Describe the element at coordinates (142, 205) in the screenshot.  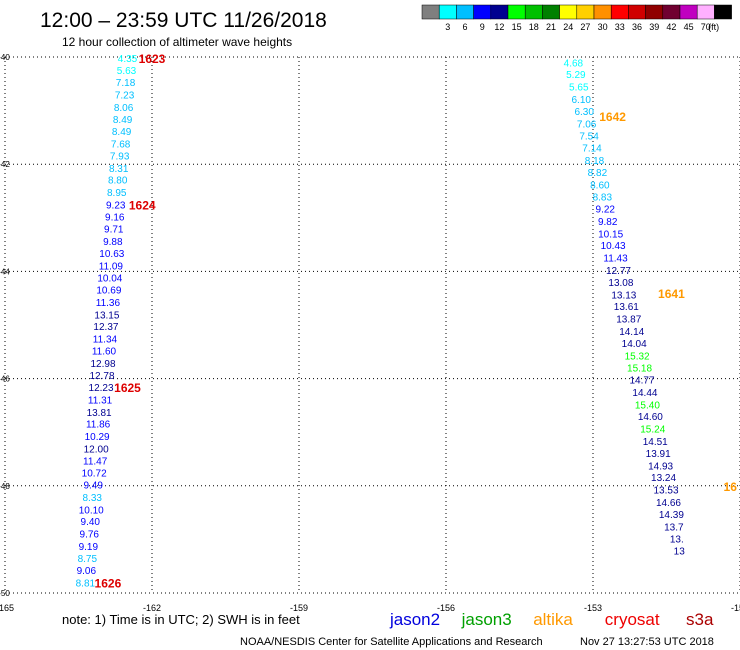
I see `hour-label: 1624` at that location.